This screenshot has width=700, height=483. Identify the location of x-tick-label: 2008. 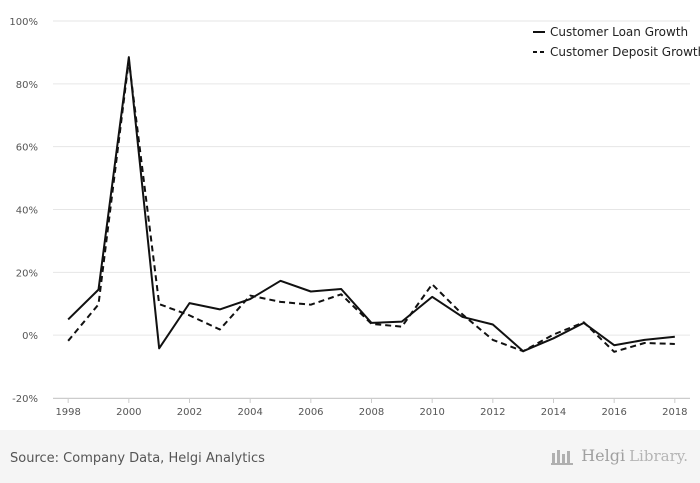
(371, 412).